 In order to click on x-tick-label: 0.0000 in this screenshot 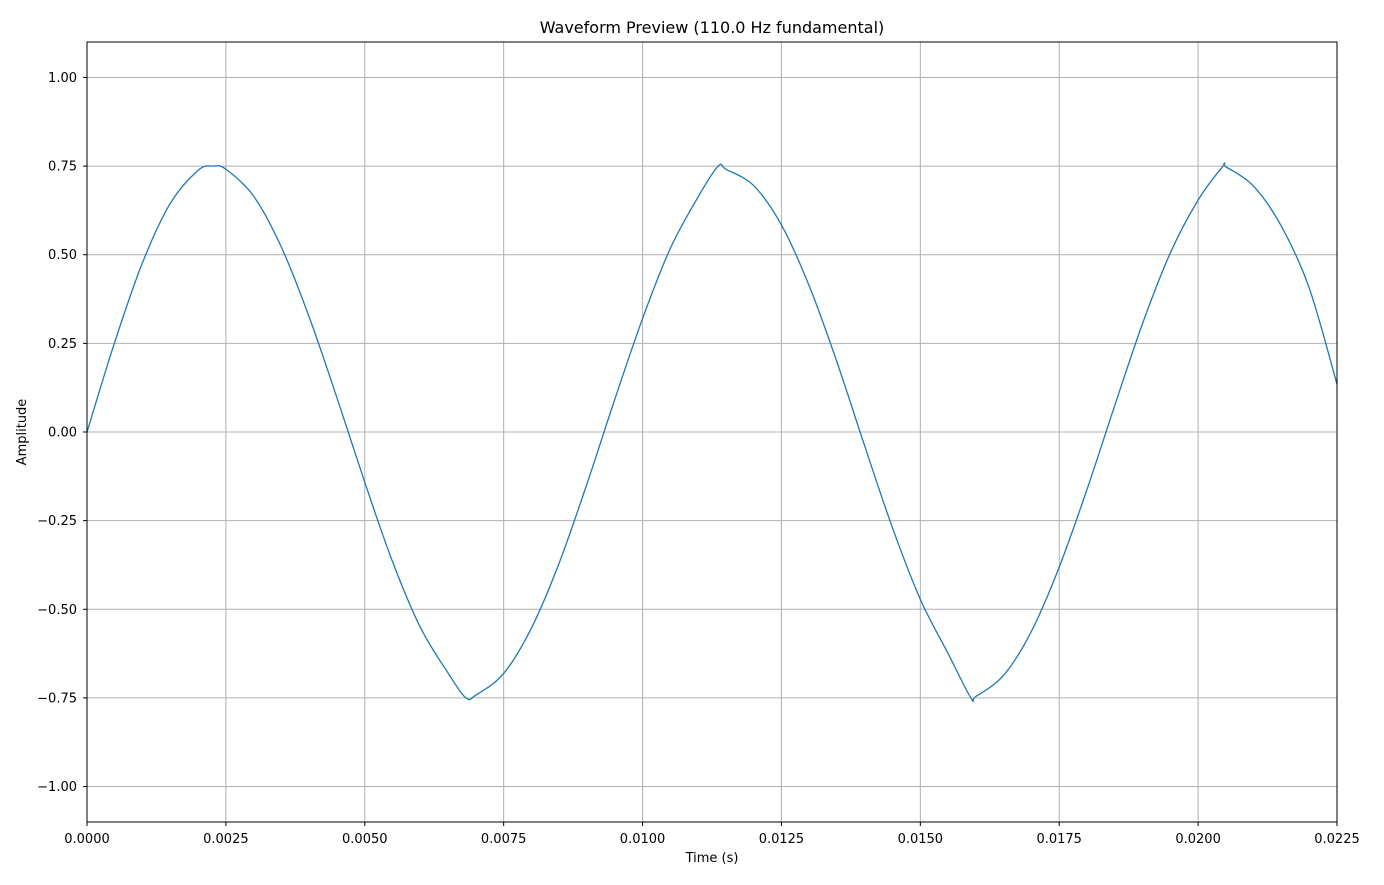, I will do `click(87, 839)`.